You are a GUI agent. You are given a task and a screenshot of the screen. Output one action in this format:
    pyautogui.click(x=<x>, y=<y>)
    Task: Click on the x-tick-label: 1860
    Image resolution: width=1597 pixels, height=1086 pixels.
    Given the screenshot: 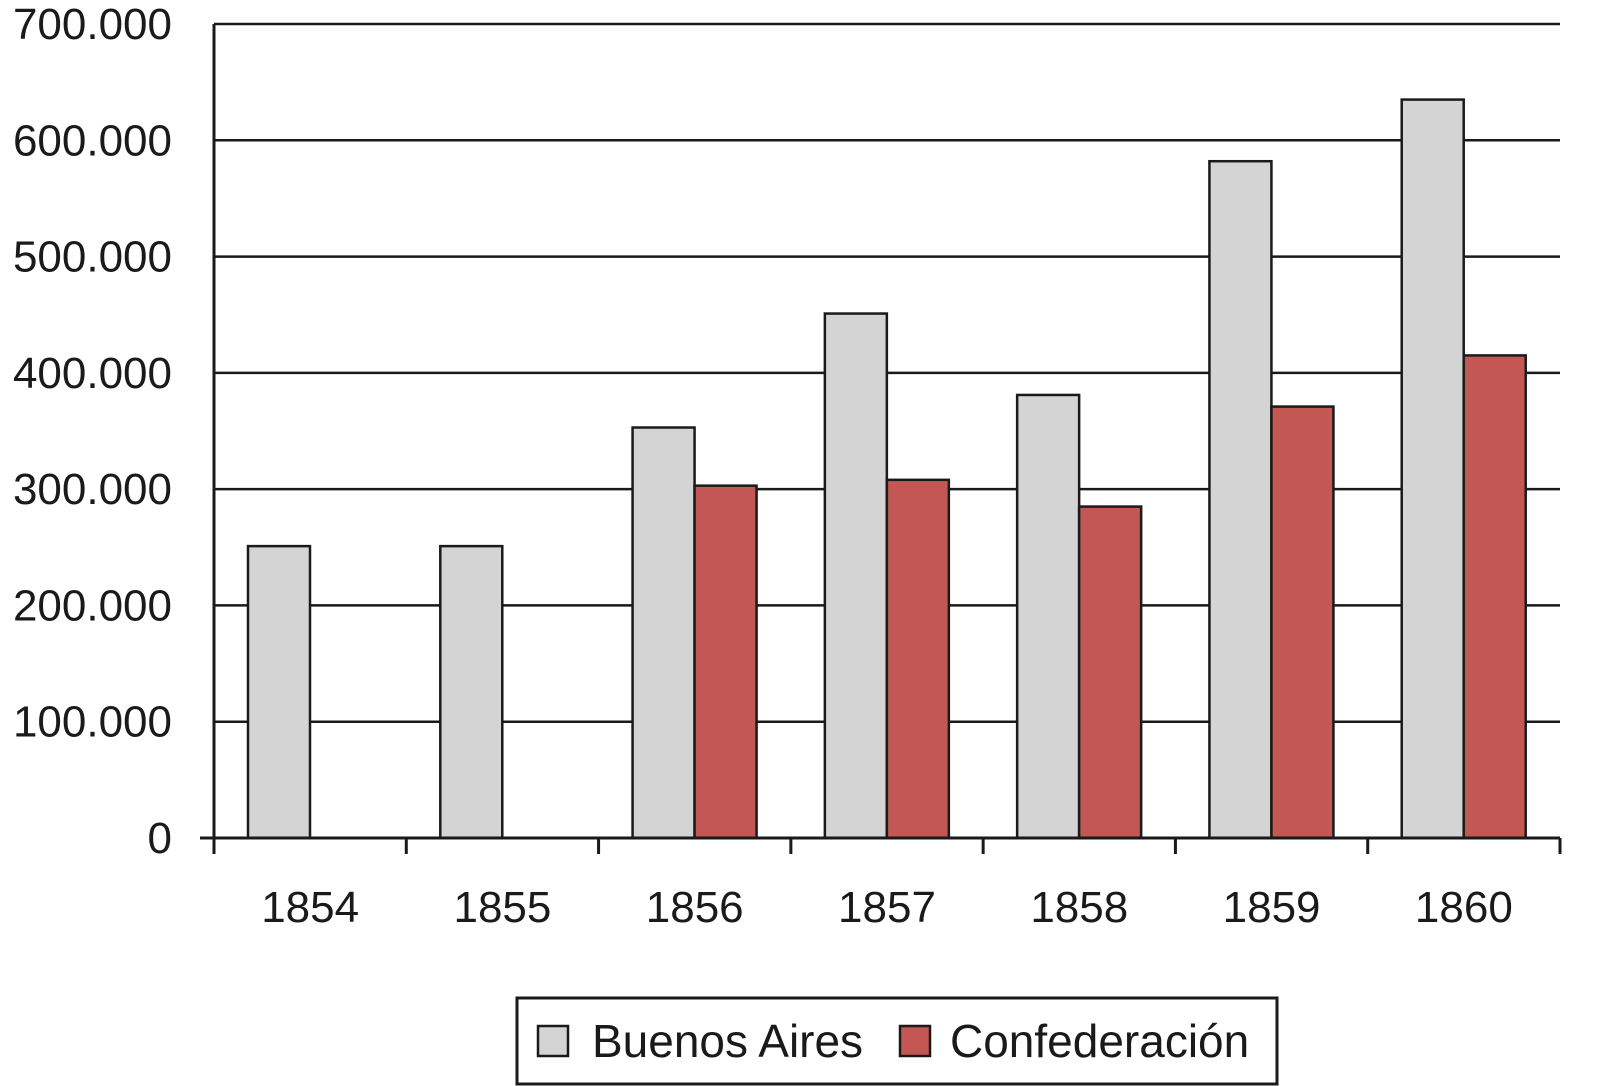 What is the action you would take?
    pyautogui.click(x=1464, y=907)
    